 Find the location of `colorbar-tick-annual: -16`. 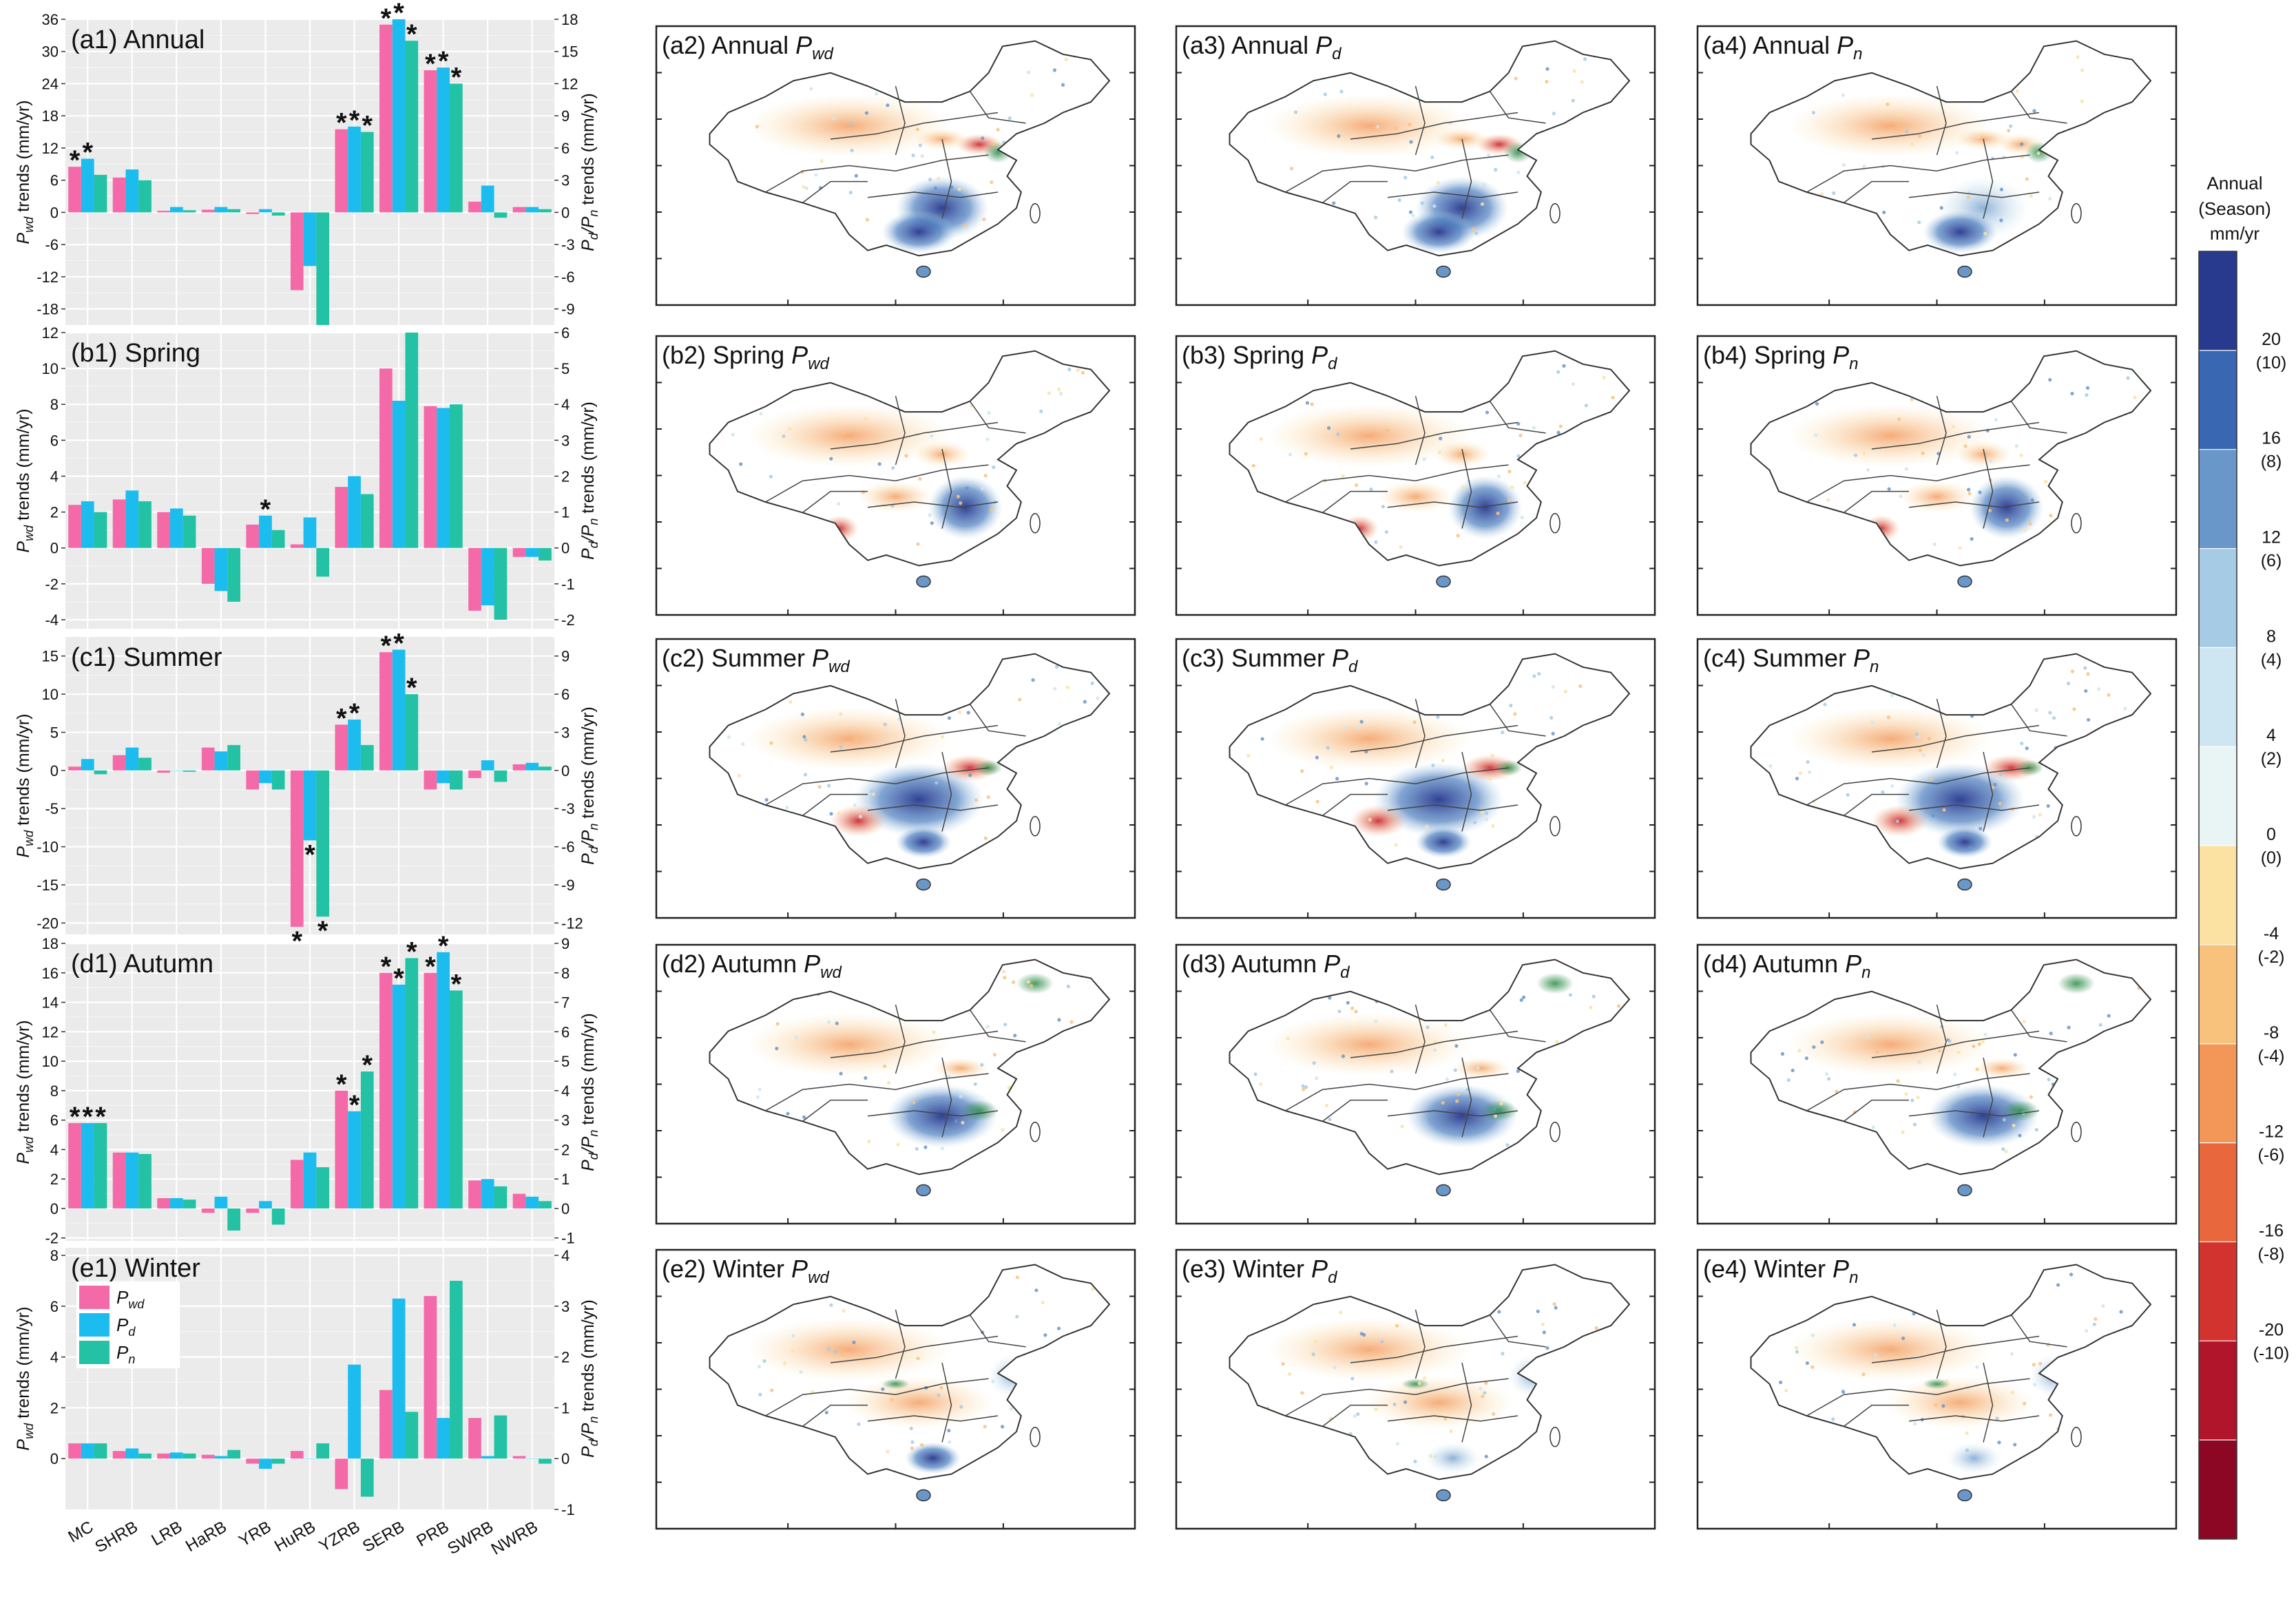

colorbar-tick-annual: -16 is located at coordinates (2271, 1230).